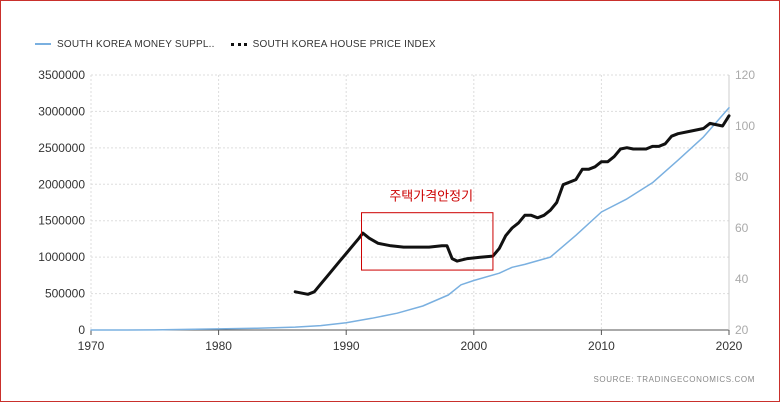  I want to click on legend-swatch-house-price, so click(238, 44).